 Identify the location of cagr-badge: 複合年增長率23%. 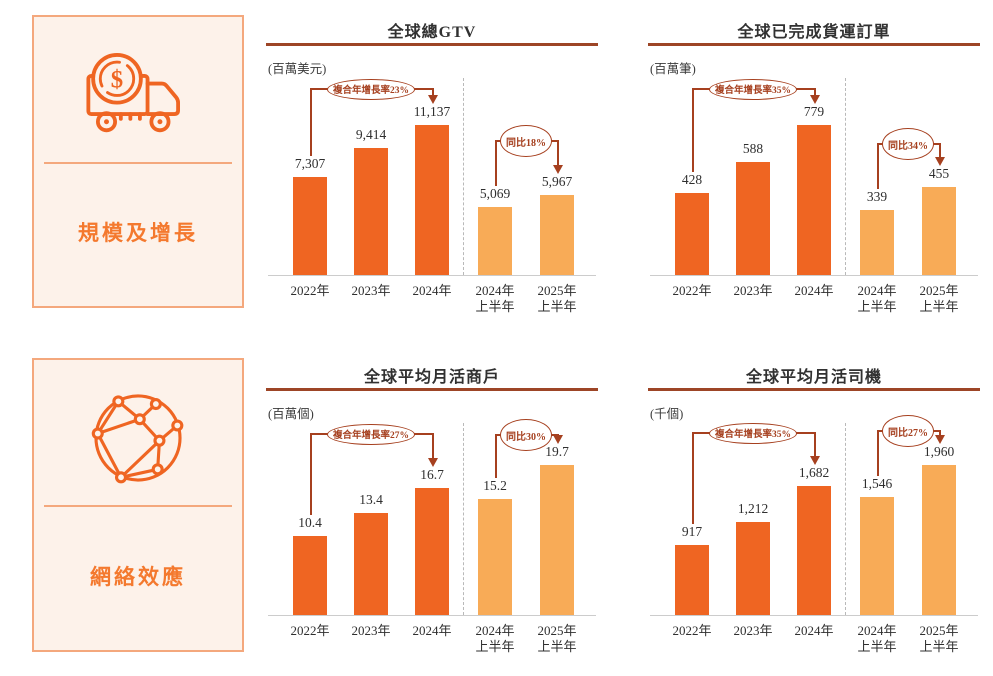
(371, 89).